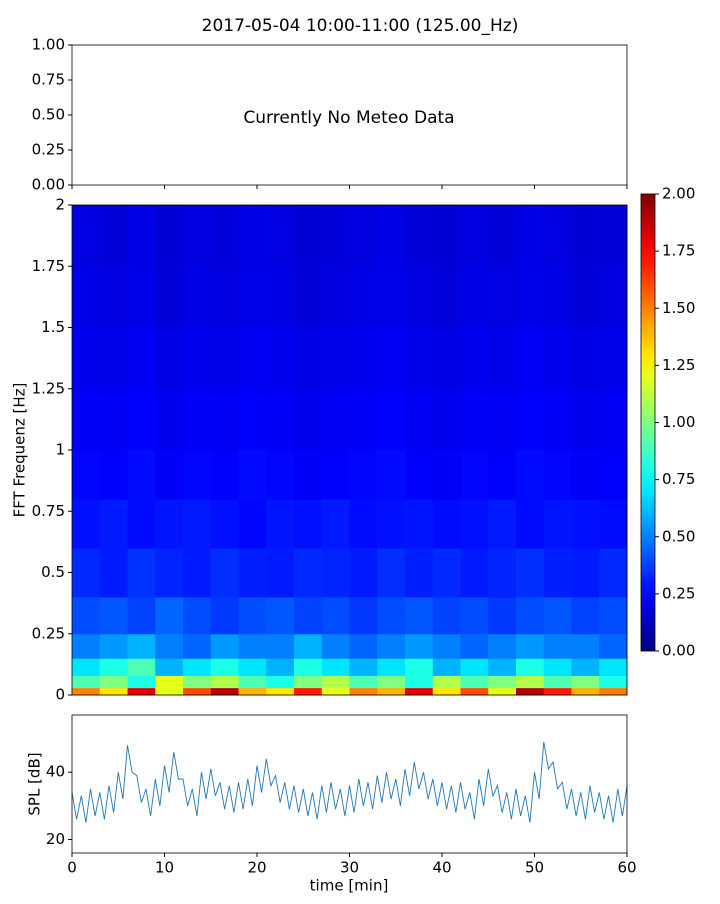 Image resolution: width=720 pixels, height=904 pixels. I want to click on y-axis-label: FFT Frequenz [Hz], so click(20, 450).